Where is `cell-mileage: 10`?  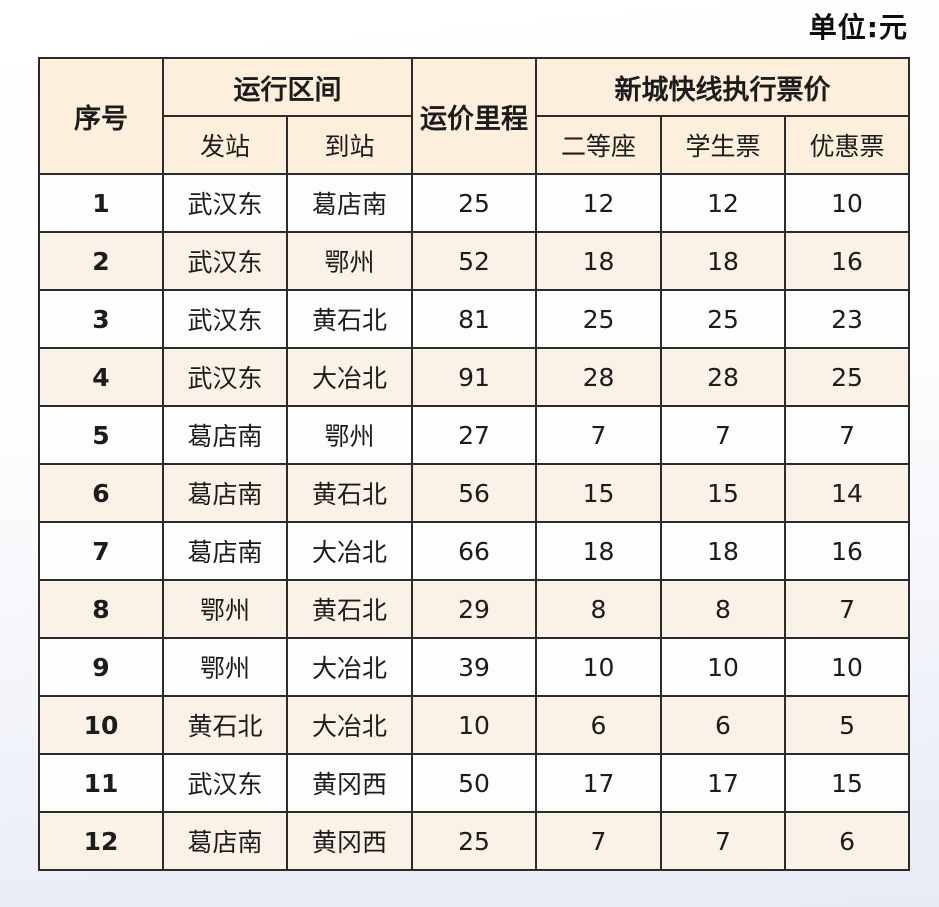 cell-mileage: 10 is located at coordinates (474, 725).